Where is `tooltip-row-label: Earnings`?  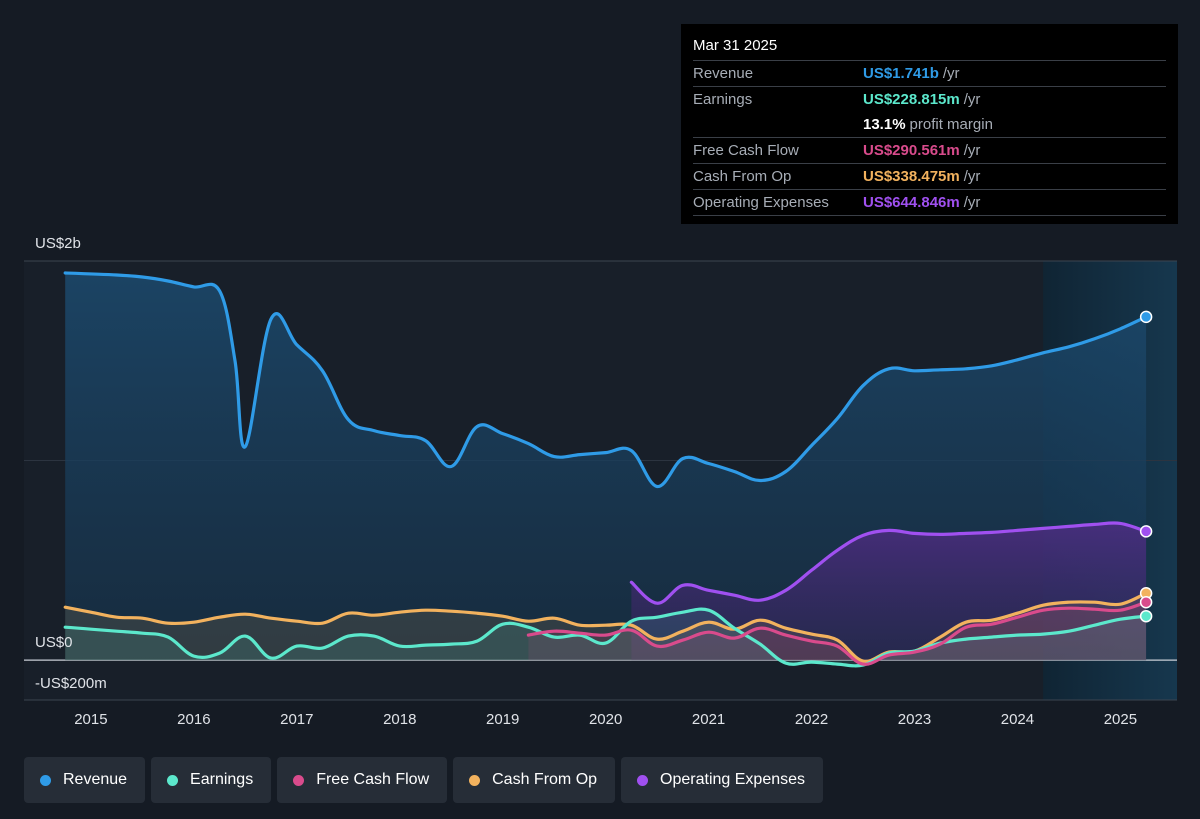
tooltip-row-label: Earnings is located at coordinates (723, 99).